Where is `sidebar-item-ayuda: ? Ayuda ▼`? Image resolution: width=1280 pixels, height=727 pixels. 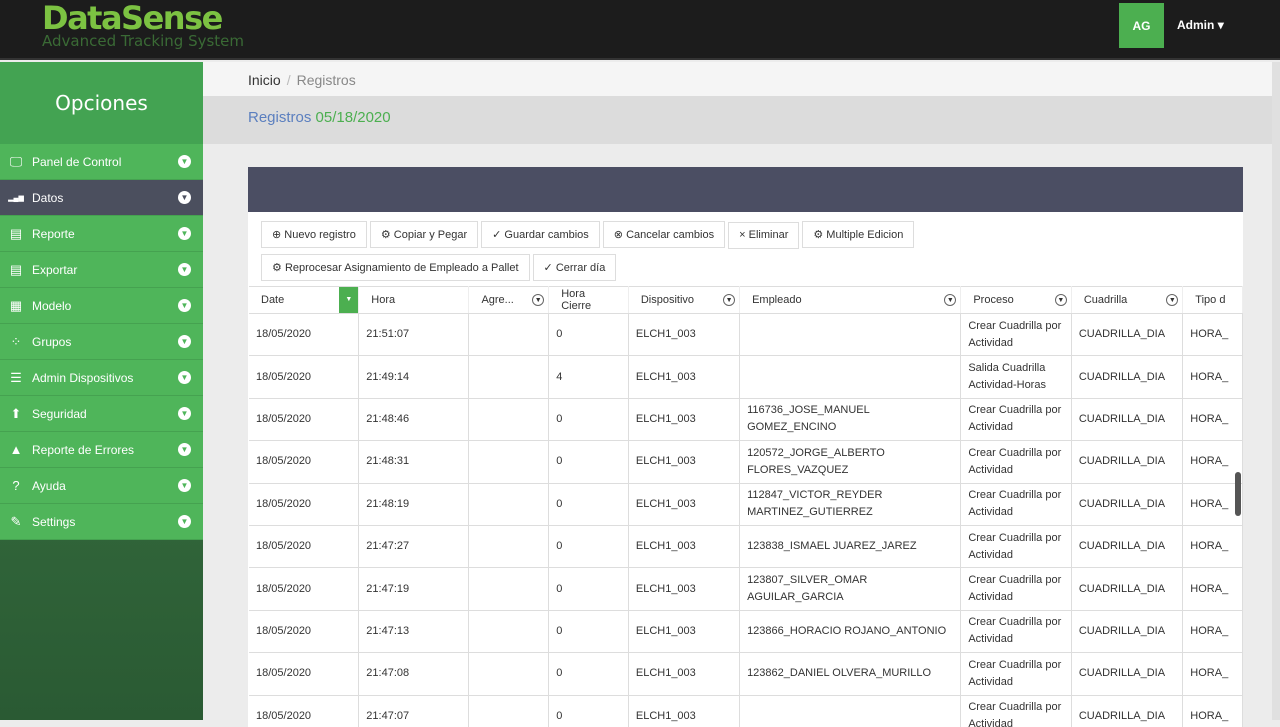 sidebar-item-ayuda: ? Ayuda ▼ is located at coordinates (101, 486).